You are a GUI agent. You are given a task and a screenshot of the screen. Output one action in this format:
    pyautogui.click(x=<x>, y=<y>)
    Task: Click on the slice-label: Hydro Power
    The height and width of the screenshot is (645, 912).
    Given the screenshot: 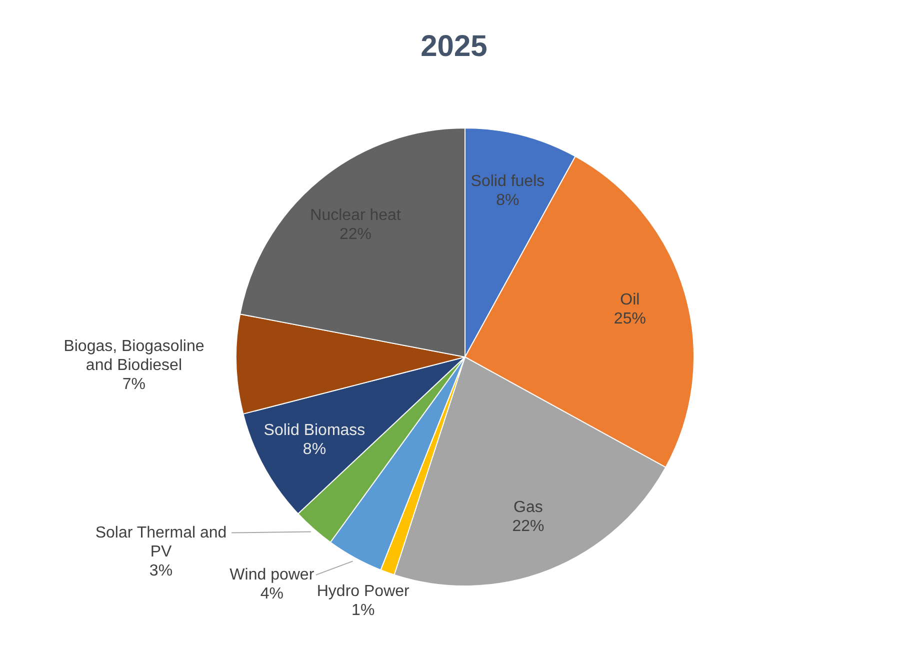 What is the action you would take?
    pyautogui.click(x=363, y=591)
    